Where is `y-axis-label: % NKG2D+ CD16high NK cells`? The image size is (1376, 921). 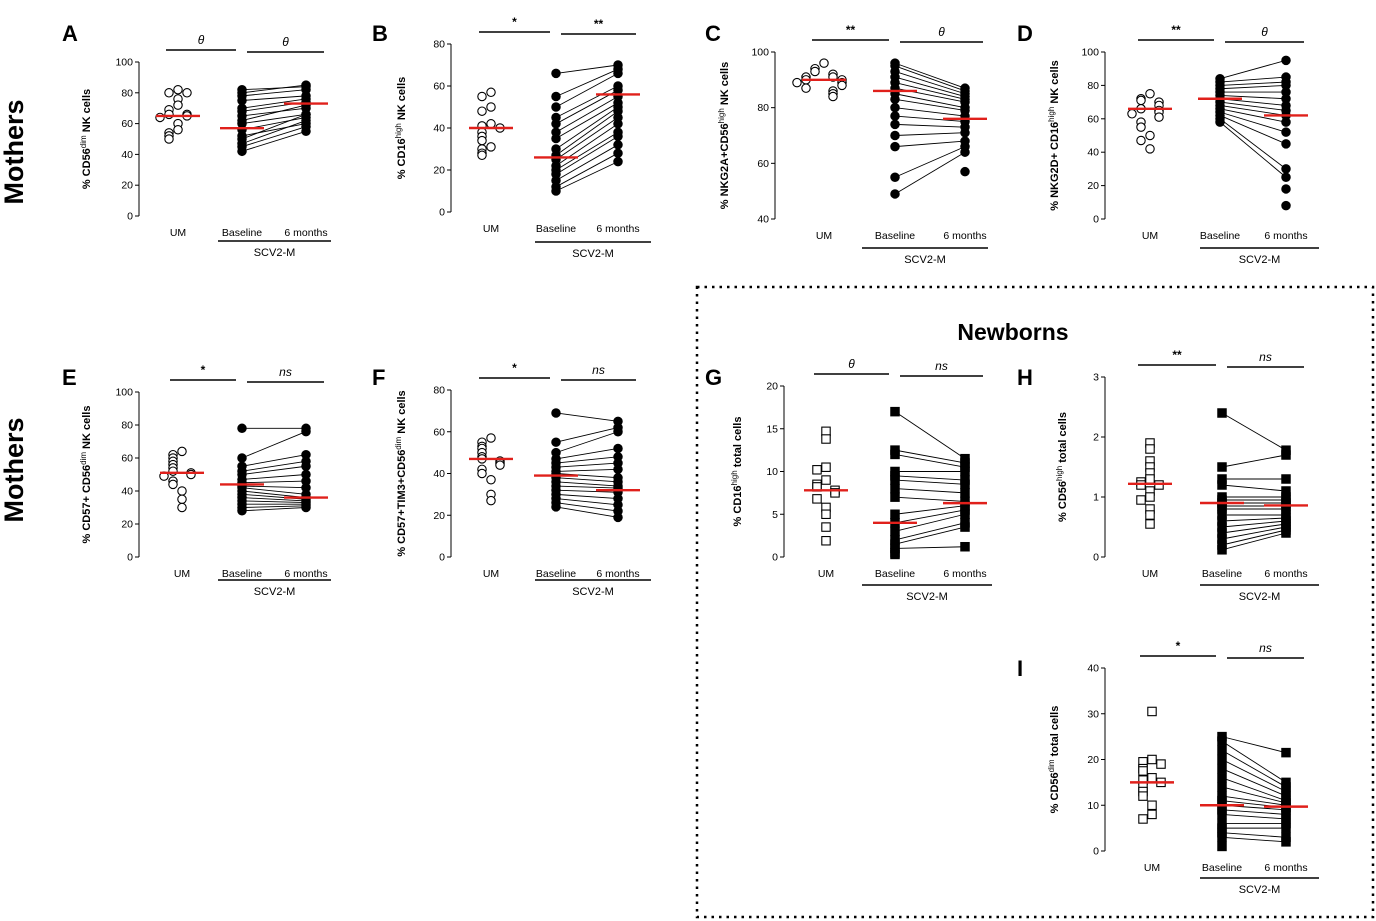 y-axis-label: % NKG2D+ CD16high NK cells is located at coordinates (1054, 135).